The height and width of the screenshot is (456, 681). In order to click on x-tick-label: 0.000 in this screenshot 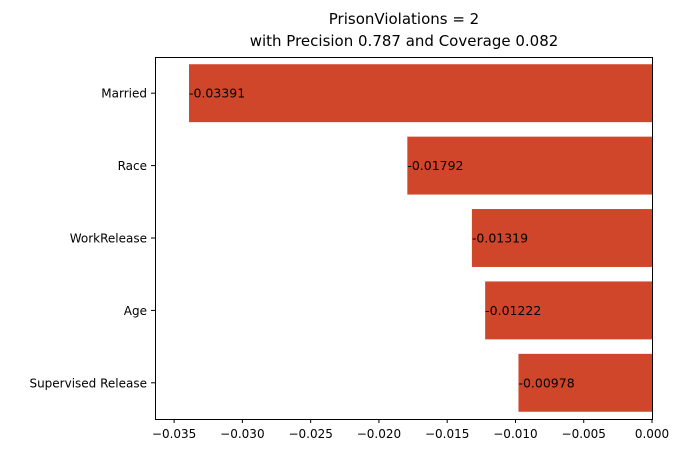, I will do `click(652, 434)`.